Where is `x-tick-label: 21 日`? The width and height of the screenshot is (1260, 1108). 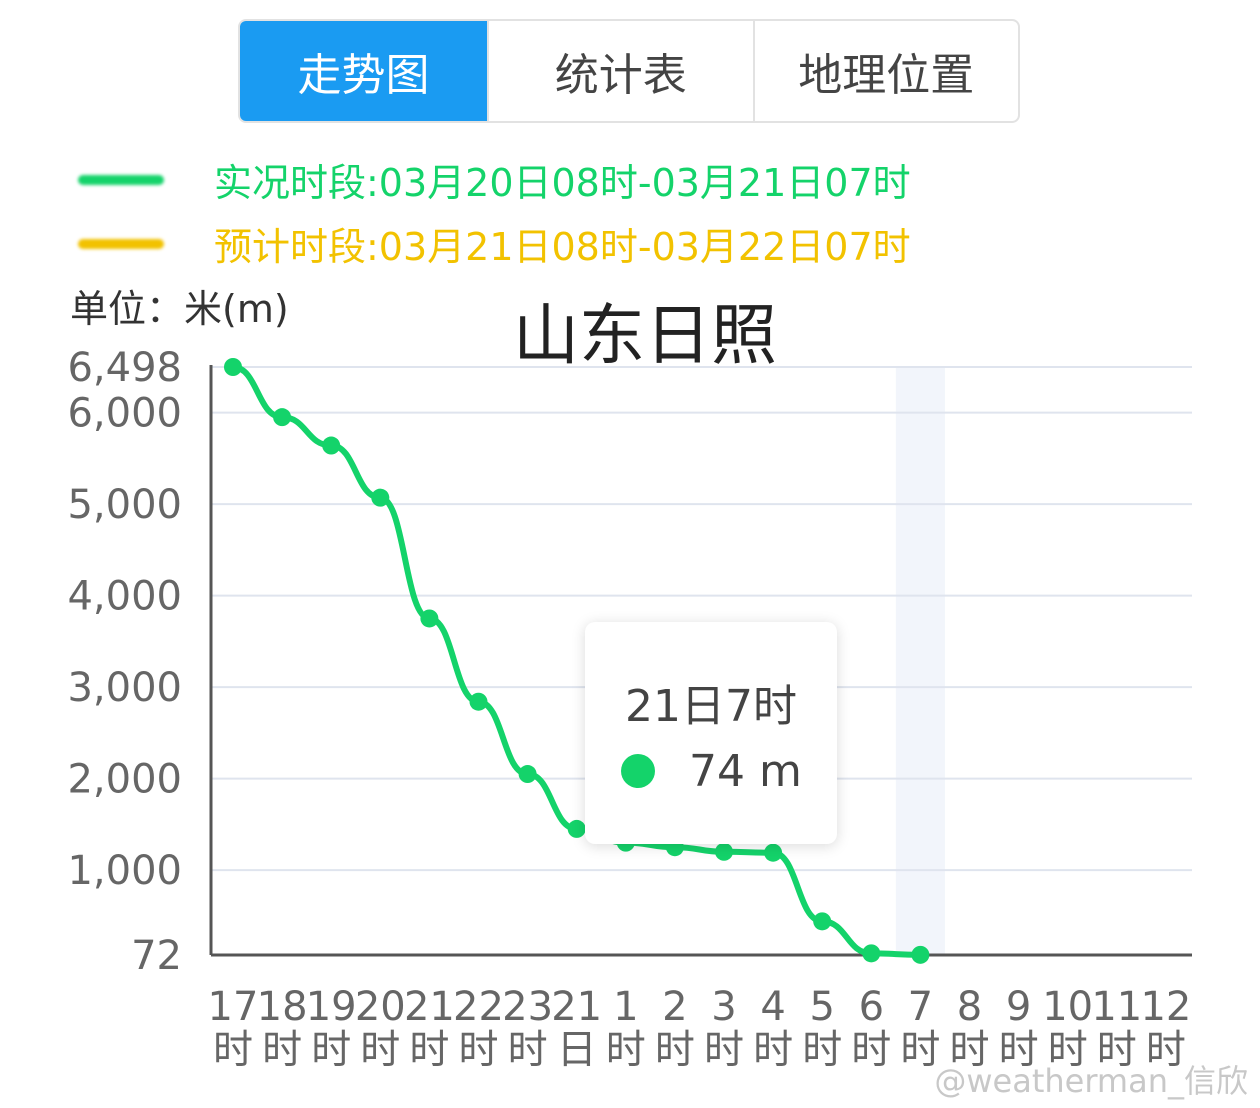 x-tick-label: 21 日 is located at coordinates (576, 1028).